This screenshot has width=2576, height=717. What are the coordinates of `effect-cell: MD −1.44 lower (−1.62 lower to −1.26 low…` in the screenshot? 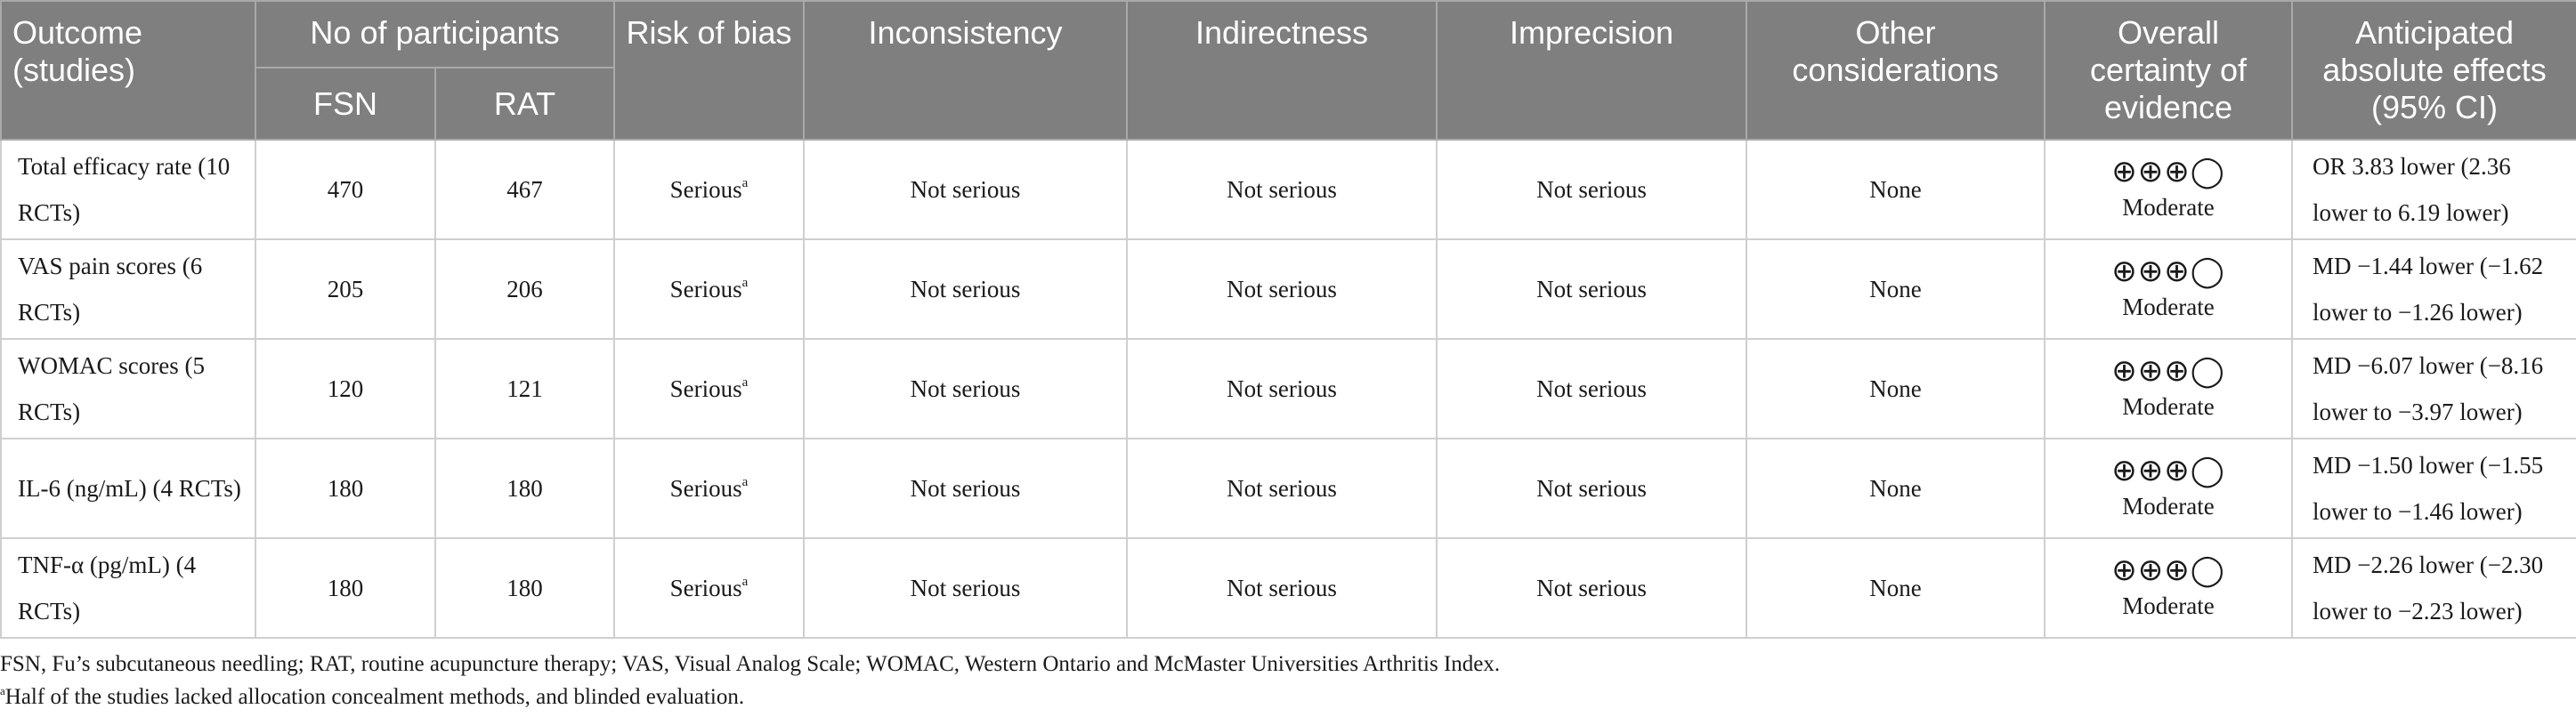 It's located at (2434, 289).